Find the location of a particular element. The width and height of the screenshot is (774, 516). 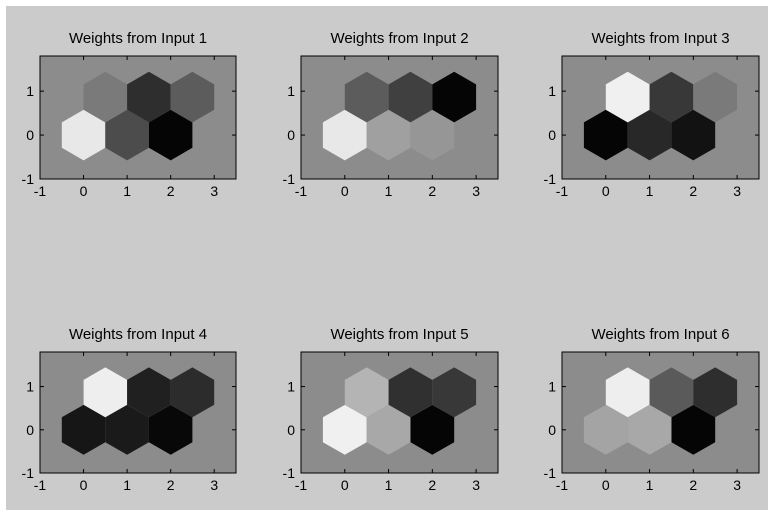

subplot-2: Weights from Input 2 -1 0 1 2 3 -1 0 1 is located at coordinates (391, 114).